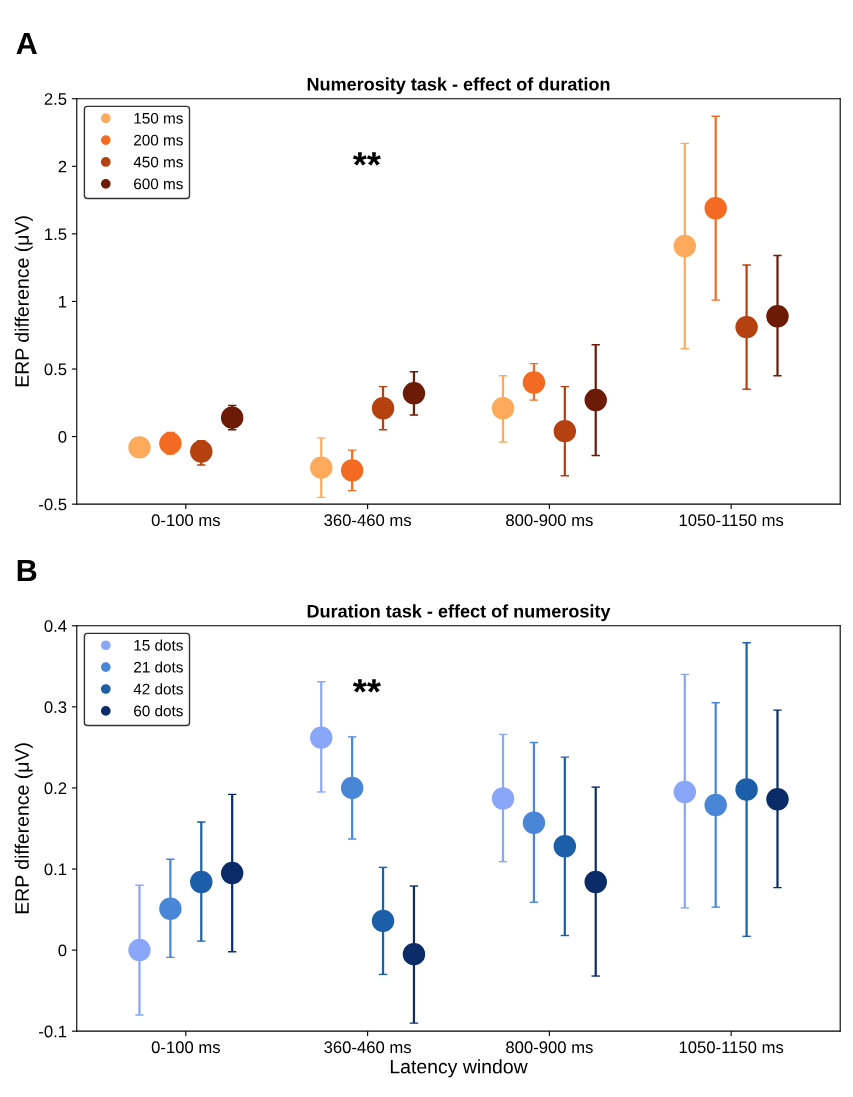  Describe the element at coordinates (55, 99) in the screenshot. I see `y-tick-label: 2.5` at that location.